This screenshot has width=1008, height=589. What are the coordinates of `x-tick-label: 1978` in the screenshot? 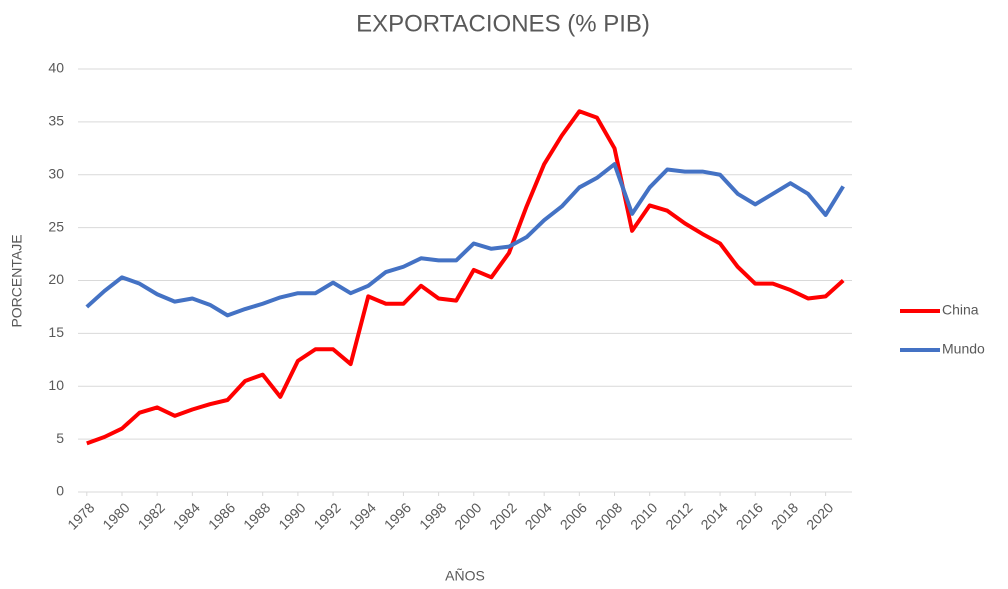 It's located at (80, 515).